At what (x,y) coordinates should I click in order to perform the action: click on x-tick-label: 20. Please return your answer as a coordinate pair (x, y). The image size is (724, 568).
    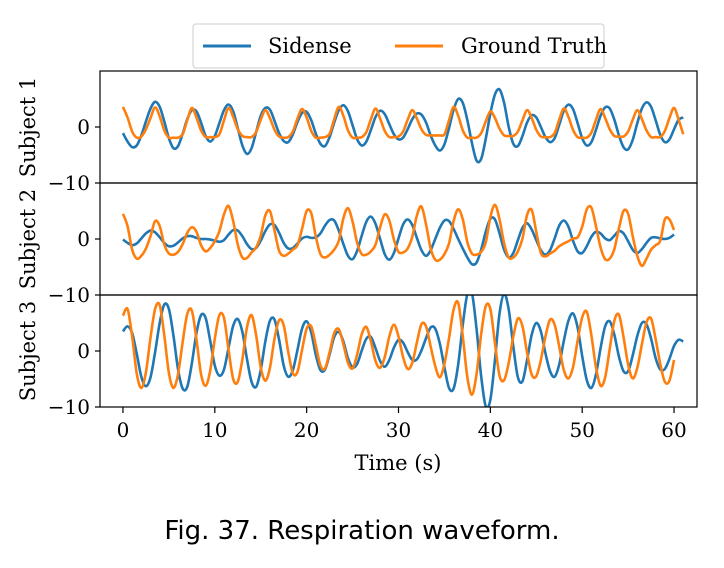
    Looking at the image, I should click on (306, 430).